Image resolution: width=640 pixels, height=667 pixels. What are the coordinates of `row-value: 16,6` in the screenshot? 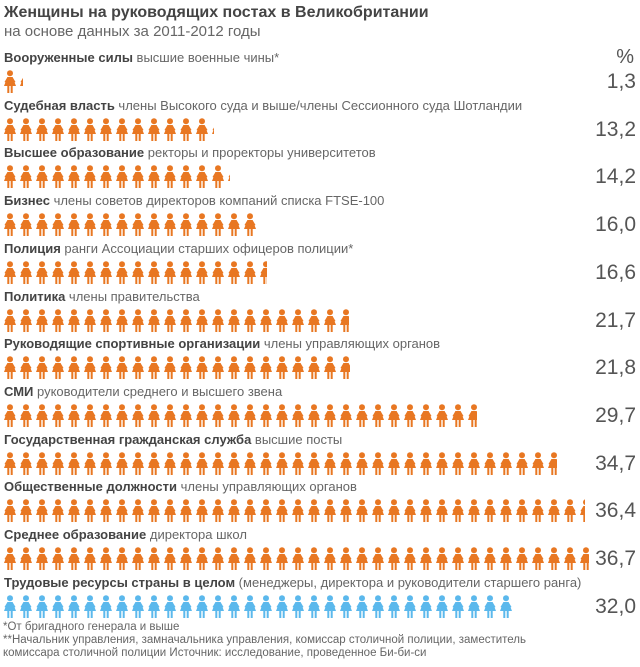 It's located at (615, 272).